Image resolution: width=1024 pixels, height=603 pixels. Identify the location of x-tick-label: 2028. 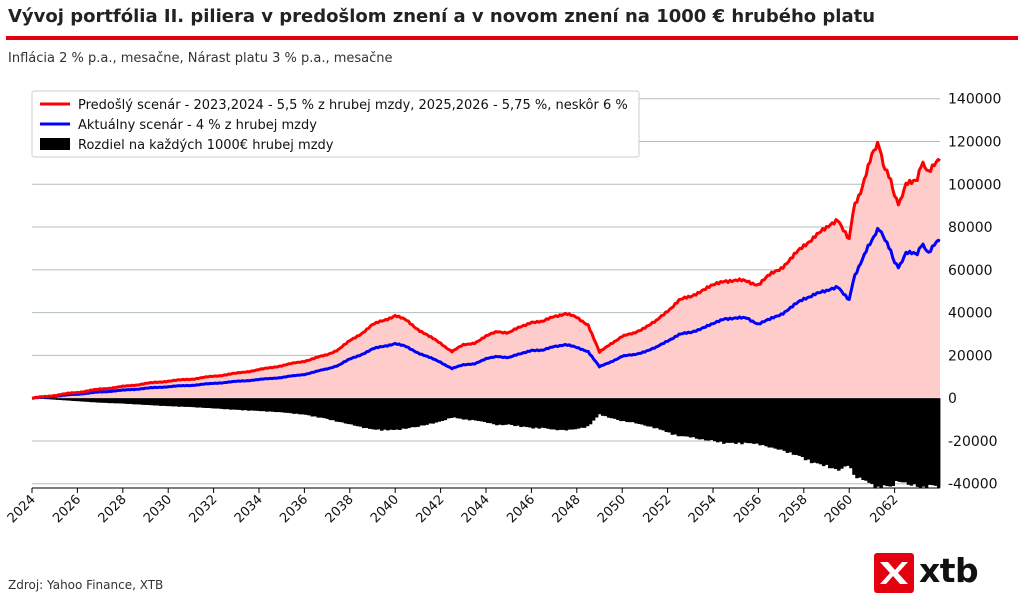
(113, 509).